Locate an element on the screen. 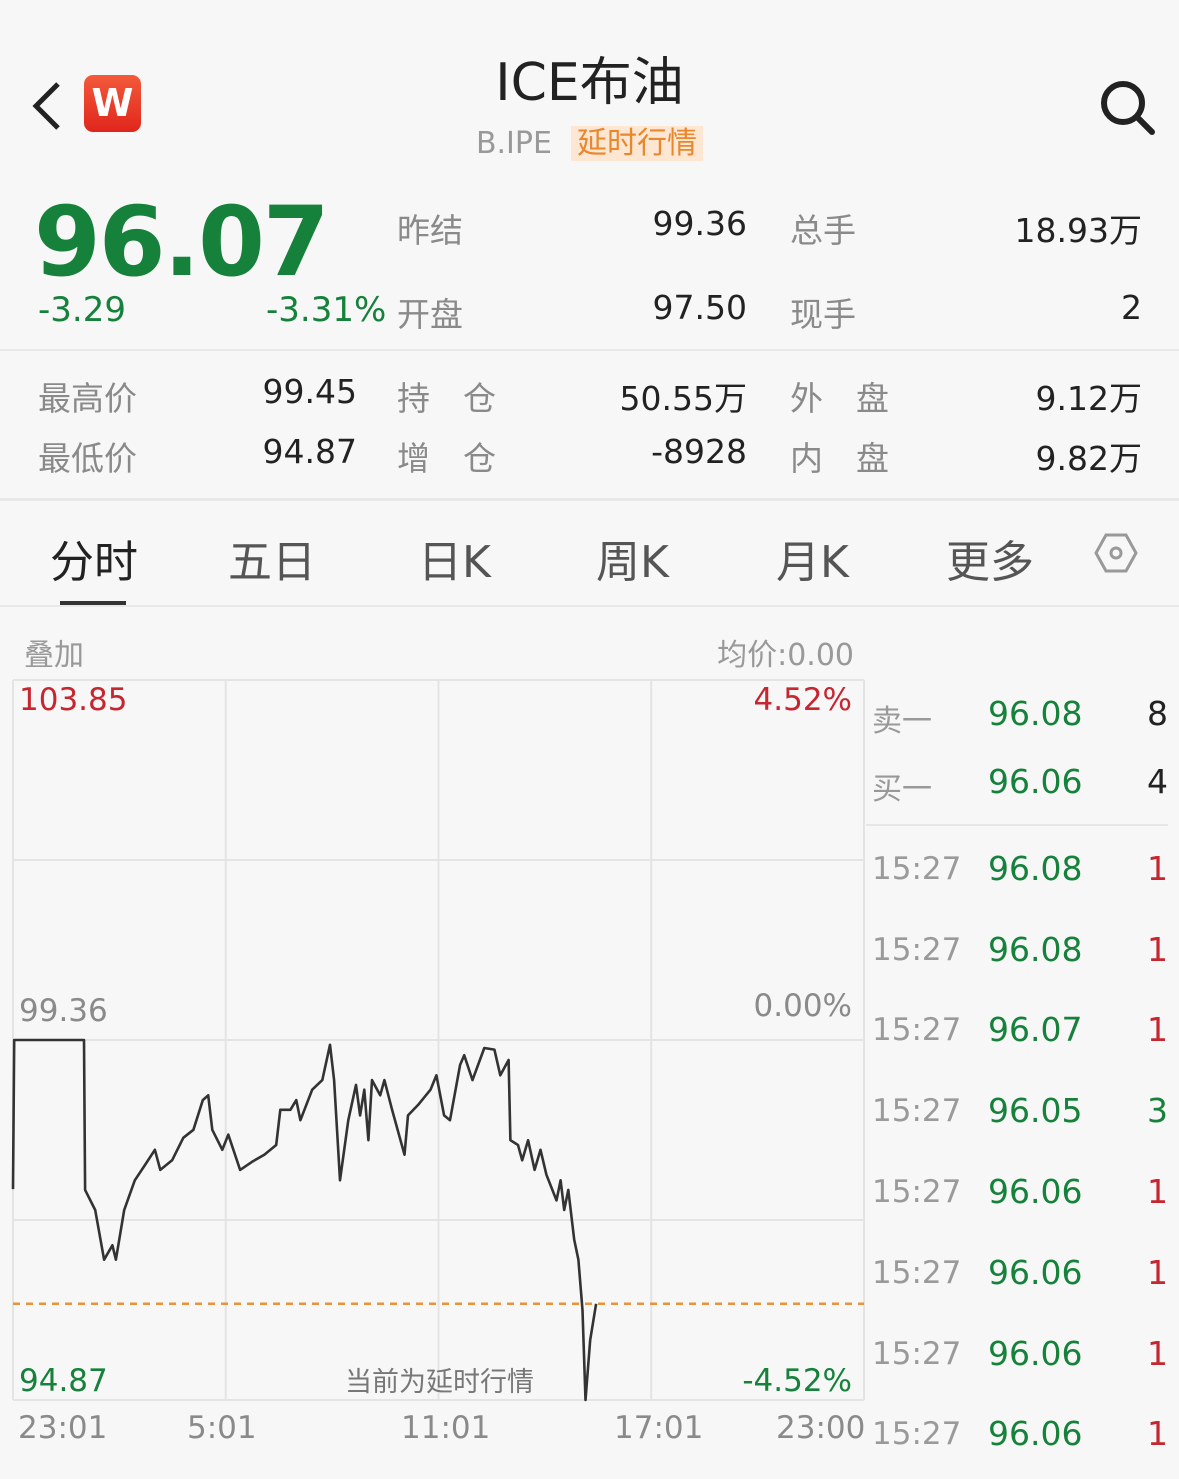 The height and width of the screenshot is (1479, 1179). stat-value: 94.87 is located at coordinates (309, 451).